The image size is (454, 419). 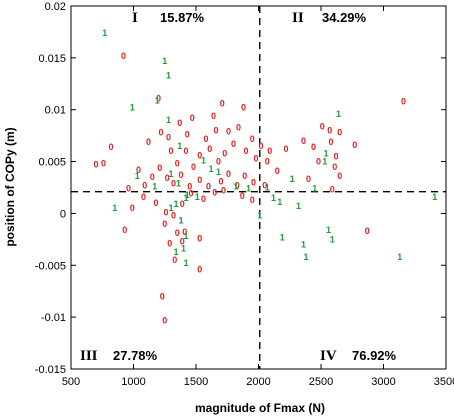 I want to click on y-tick-label: 0.015, so click(x=52, y=59).